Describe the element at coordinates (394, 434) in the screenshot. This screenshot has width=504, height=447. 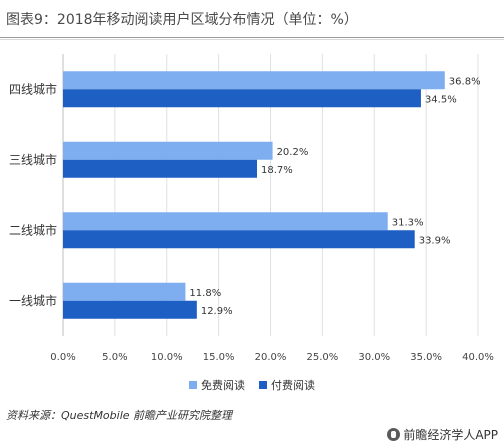
I see `brand-logo-icon` at that location.